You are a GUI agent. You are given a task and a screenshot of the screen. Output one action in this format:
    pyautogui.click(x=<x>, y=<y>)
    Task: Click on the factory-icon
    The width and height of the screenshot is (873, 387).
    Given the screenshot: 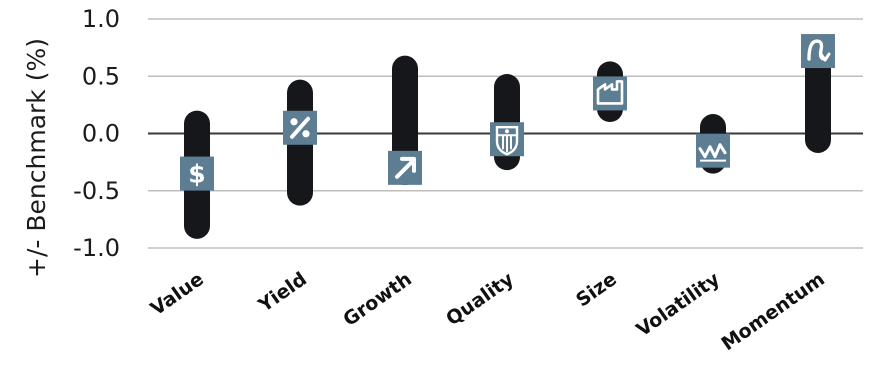 What is the action you would take?
    pyautogui.click(x=610, y=92)
    